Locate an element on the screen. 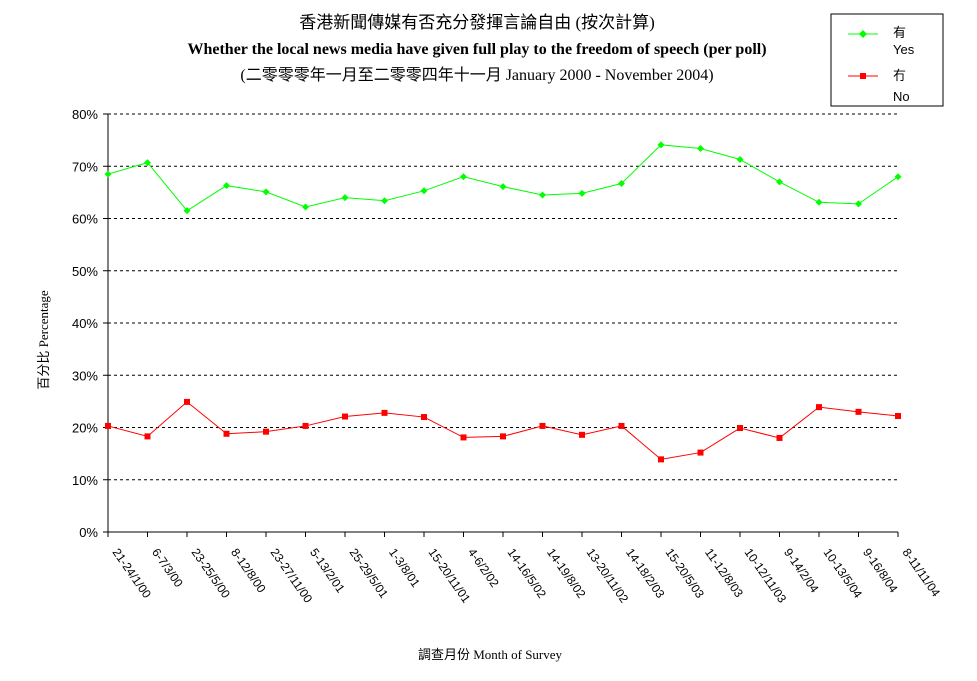  legend-box is located at coordinates (887, 60).